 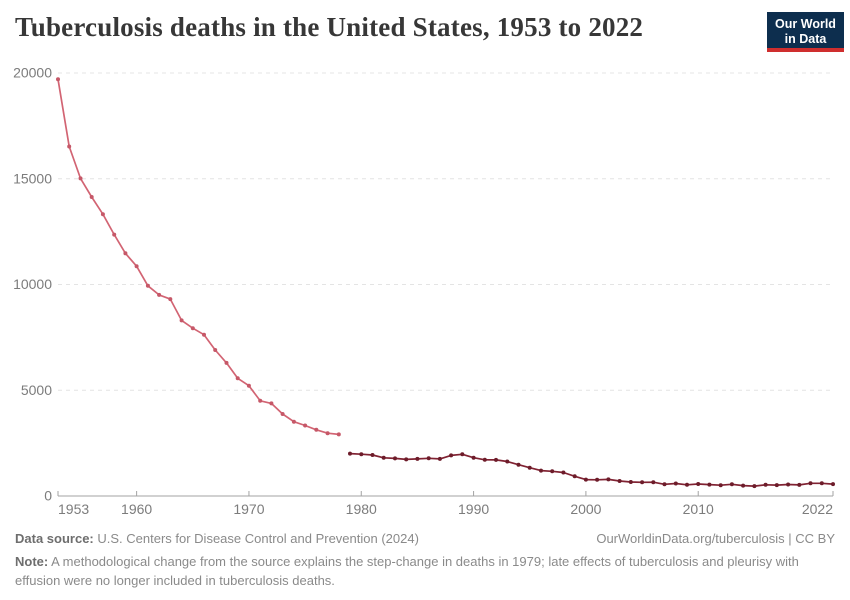 I want to click on data-point-1963, so click(x=170, y=299).